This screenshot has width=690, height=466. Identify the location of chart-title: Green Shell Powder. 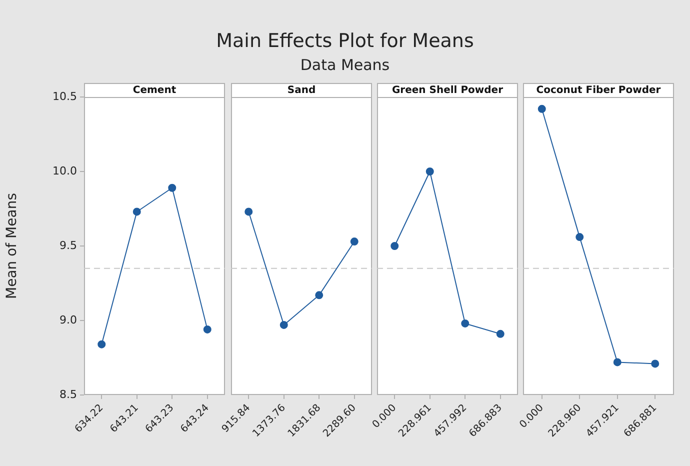
(448, 90).